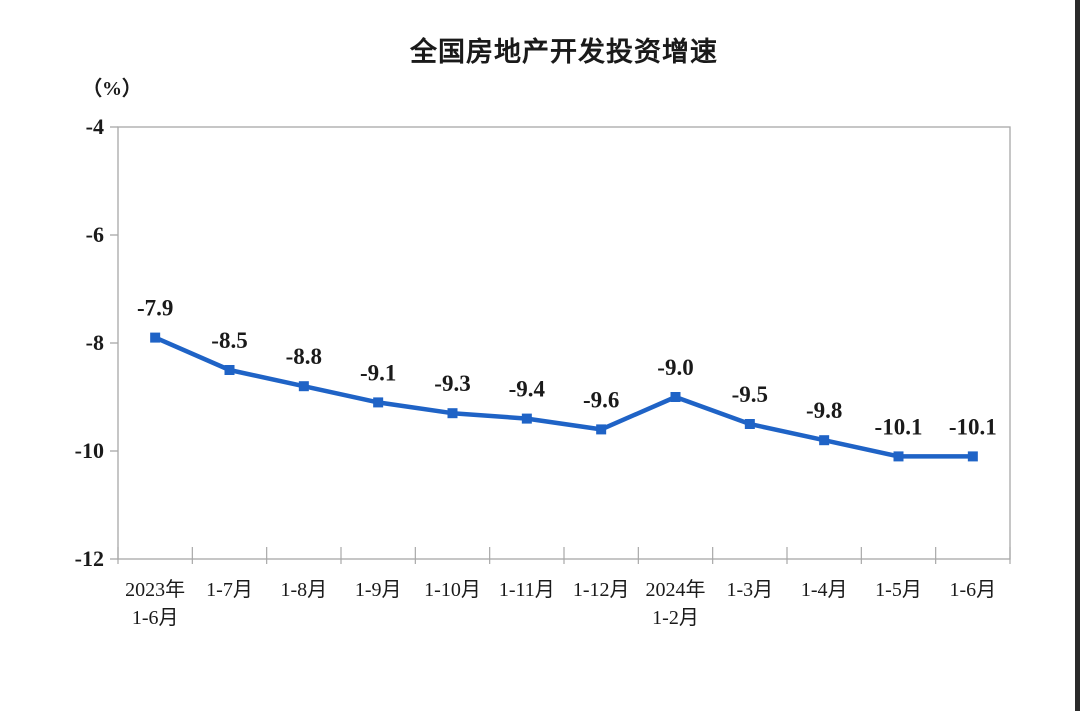  What do you see at coordinates (749, 590) in the screenshot?
I see `x-tick-label: 1-3月` at bounding box center [749, 590].